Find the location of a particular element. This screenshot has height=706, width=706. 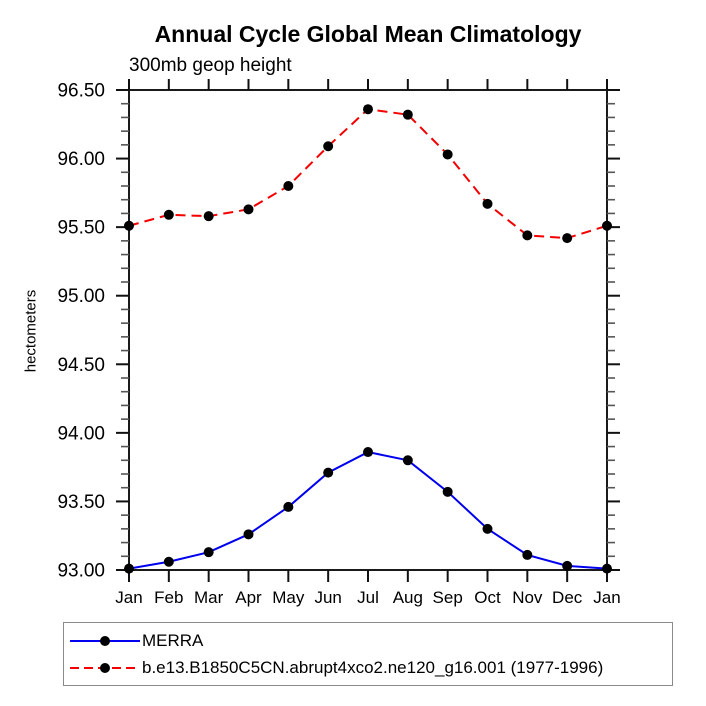

chart-subtitle: 300mb geop height is located at coordinates (210, 65).